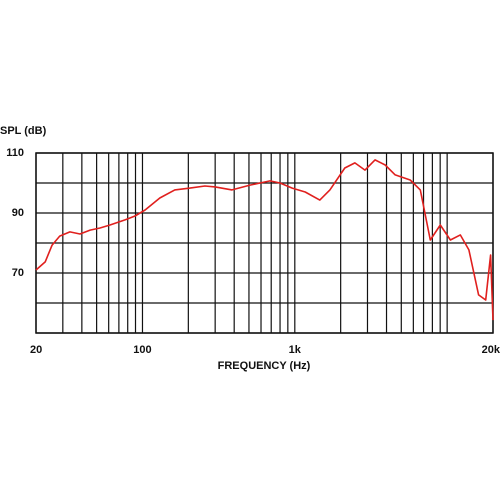 Image resolution: width=500 pixels, height=500 pixels. Describe the element at coordinates (36, 350) in the screenshot. I see `x-tick-label: 20` at that location.